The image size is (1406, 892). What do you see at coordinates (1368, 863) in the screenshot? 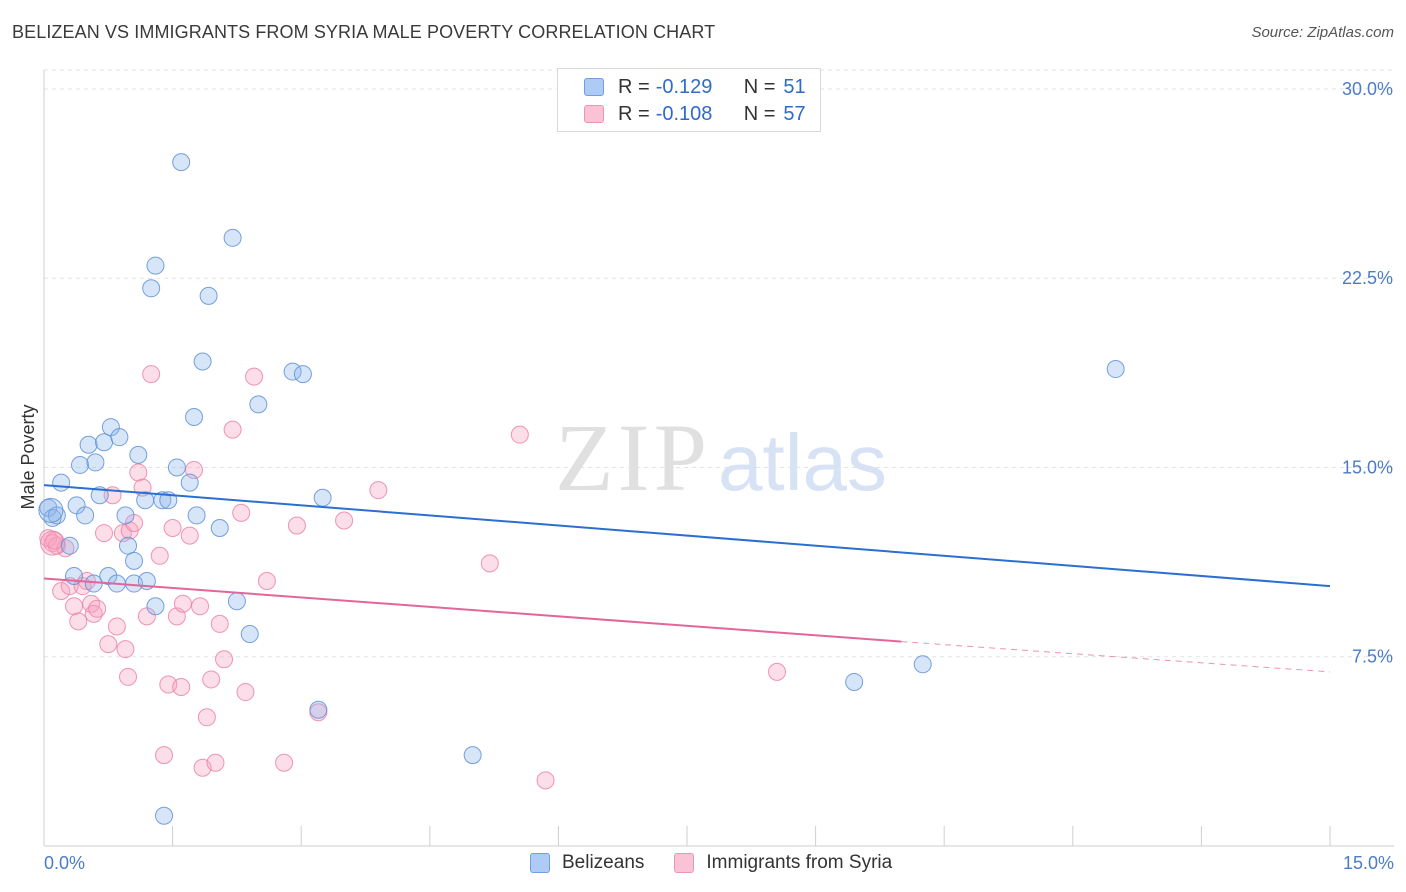
I see `x-tick-label: 15.0%` at bounding box center [1368, 863].